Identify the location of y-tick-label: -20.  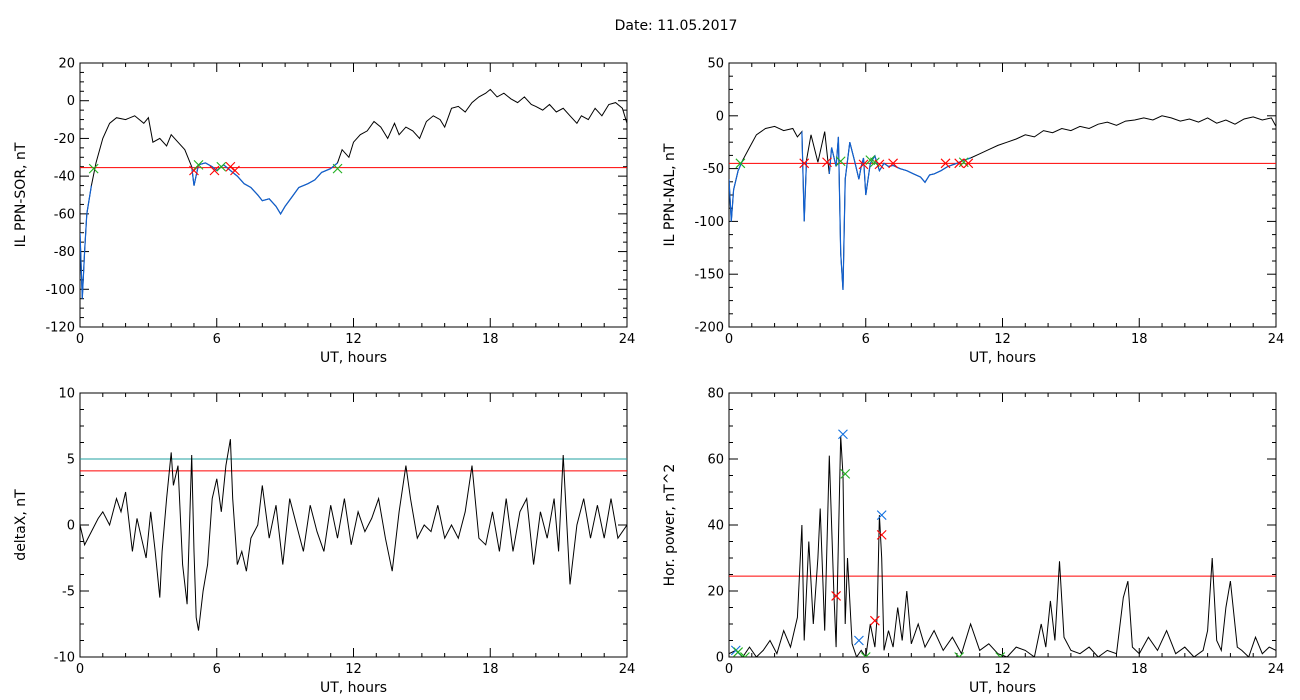
(64, 139).